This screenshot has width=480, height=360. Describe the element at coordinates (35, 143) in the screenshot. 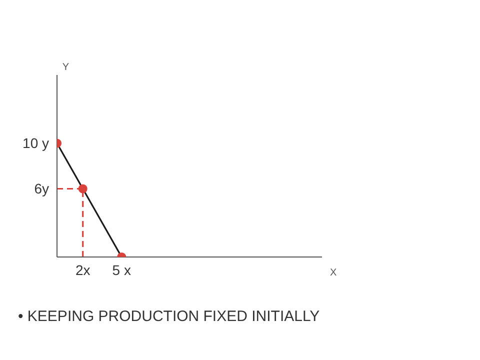

I see `y-tick-label: 10 y` at that location.